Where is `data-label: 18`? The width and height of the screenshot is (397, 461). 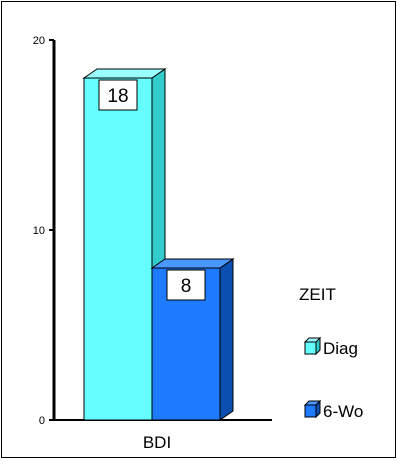
data-label: 18 is located at coordinates (117, 96).